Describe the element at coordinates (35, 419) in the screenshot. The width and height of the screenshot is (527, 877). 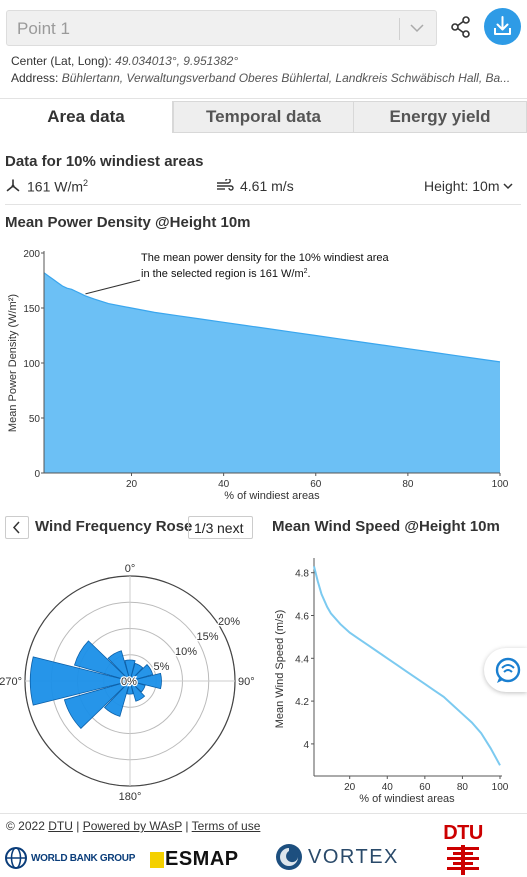
I see `y-tick-label: 50` at that location.